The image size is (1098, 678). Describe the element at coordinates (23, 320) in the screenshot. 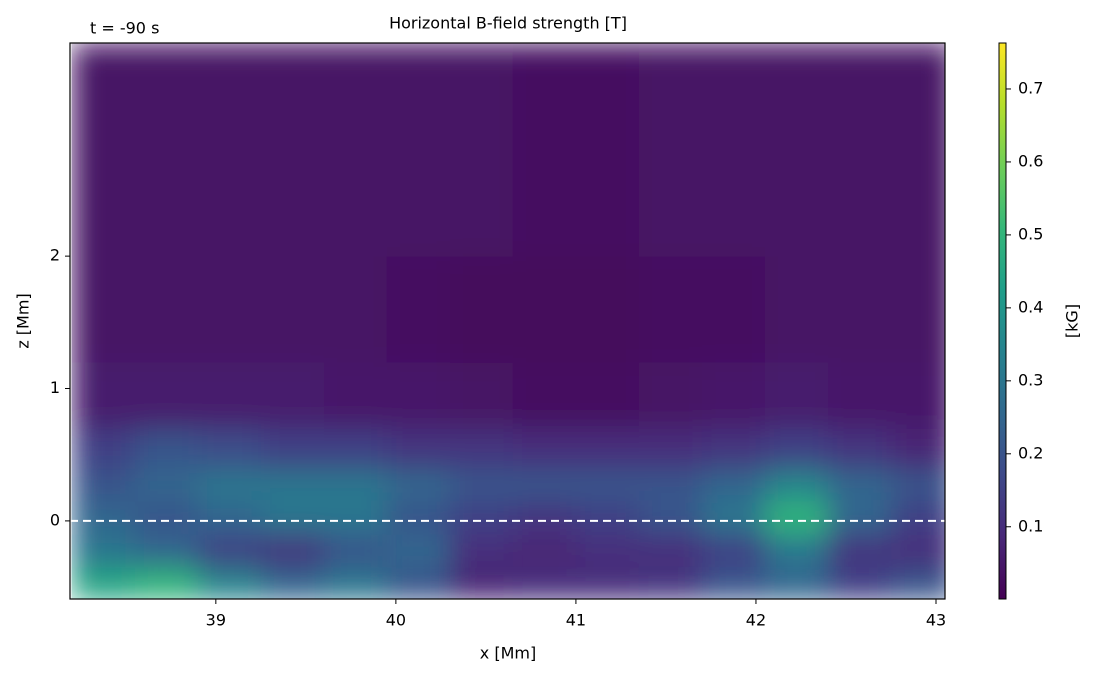

I see `y-axis-label: z [Mm]` at that location.